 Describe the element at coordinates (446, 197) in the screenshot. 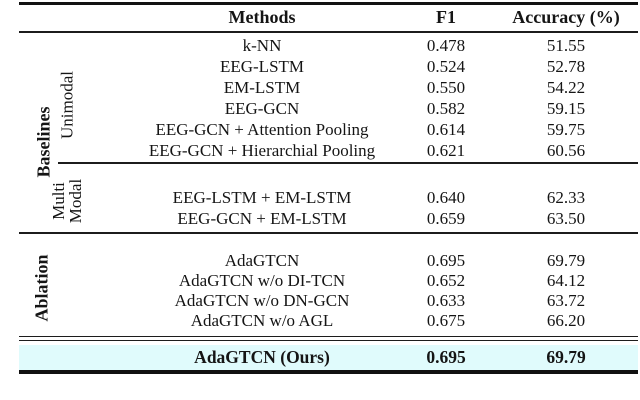

I see `f1-cell: 0.640` at that location.